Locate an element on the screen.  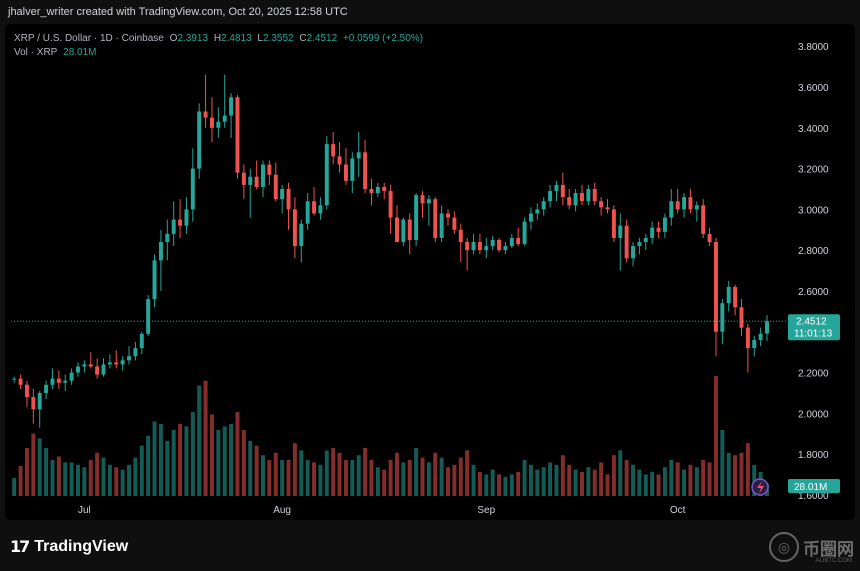
lightning-event-icon is located at coordinates (760, 487).